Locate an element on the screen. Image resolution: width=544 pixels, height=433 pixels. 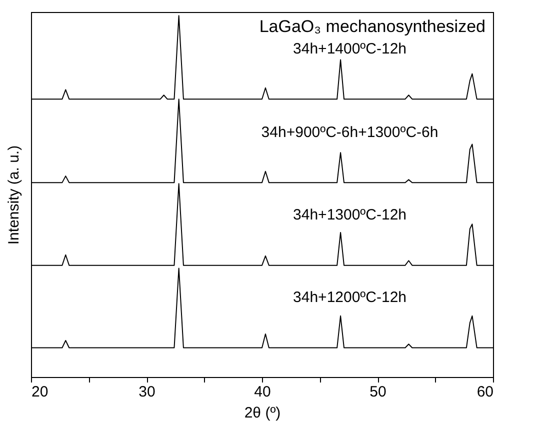
series-label: 34h+1200ºC-12h is located at coordinates (350, 297).